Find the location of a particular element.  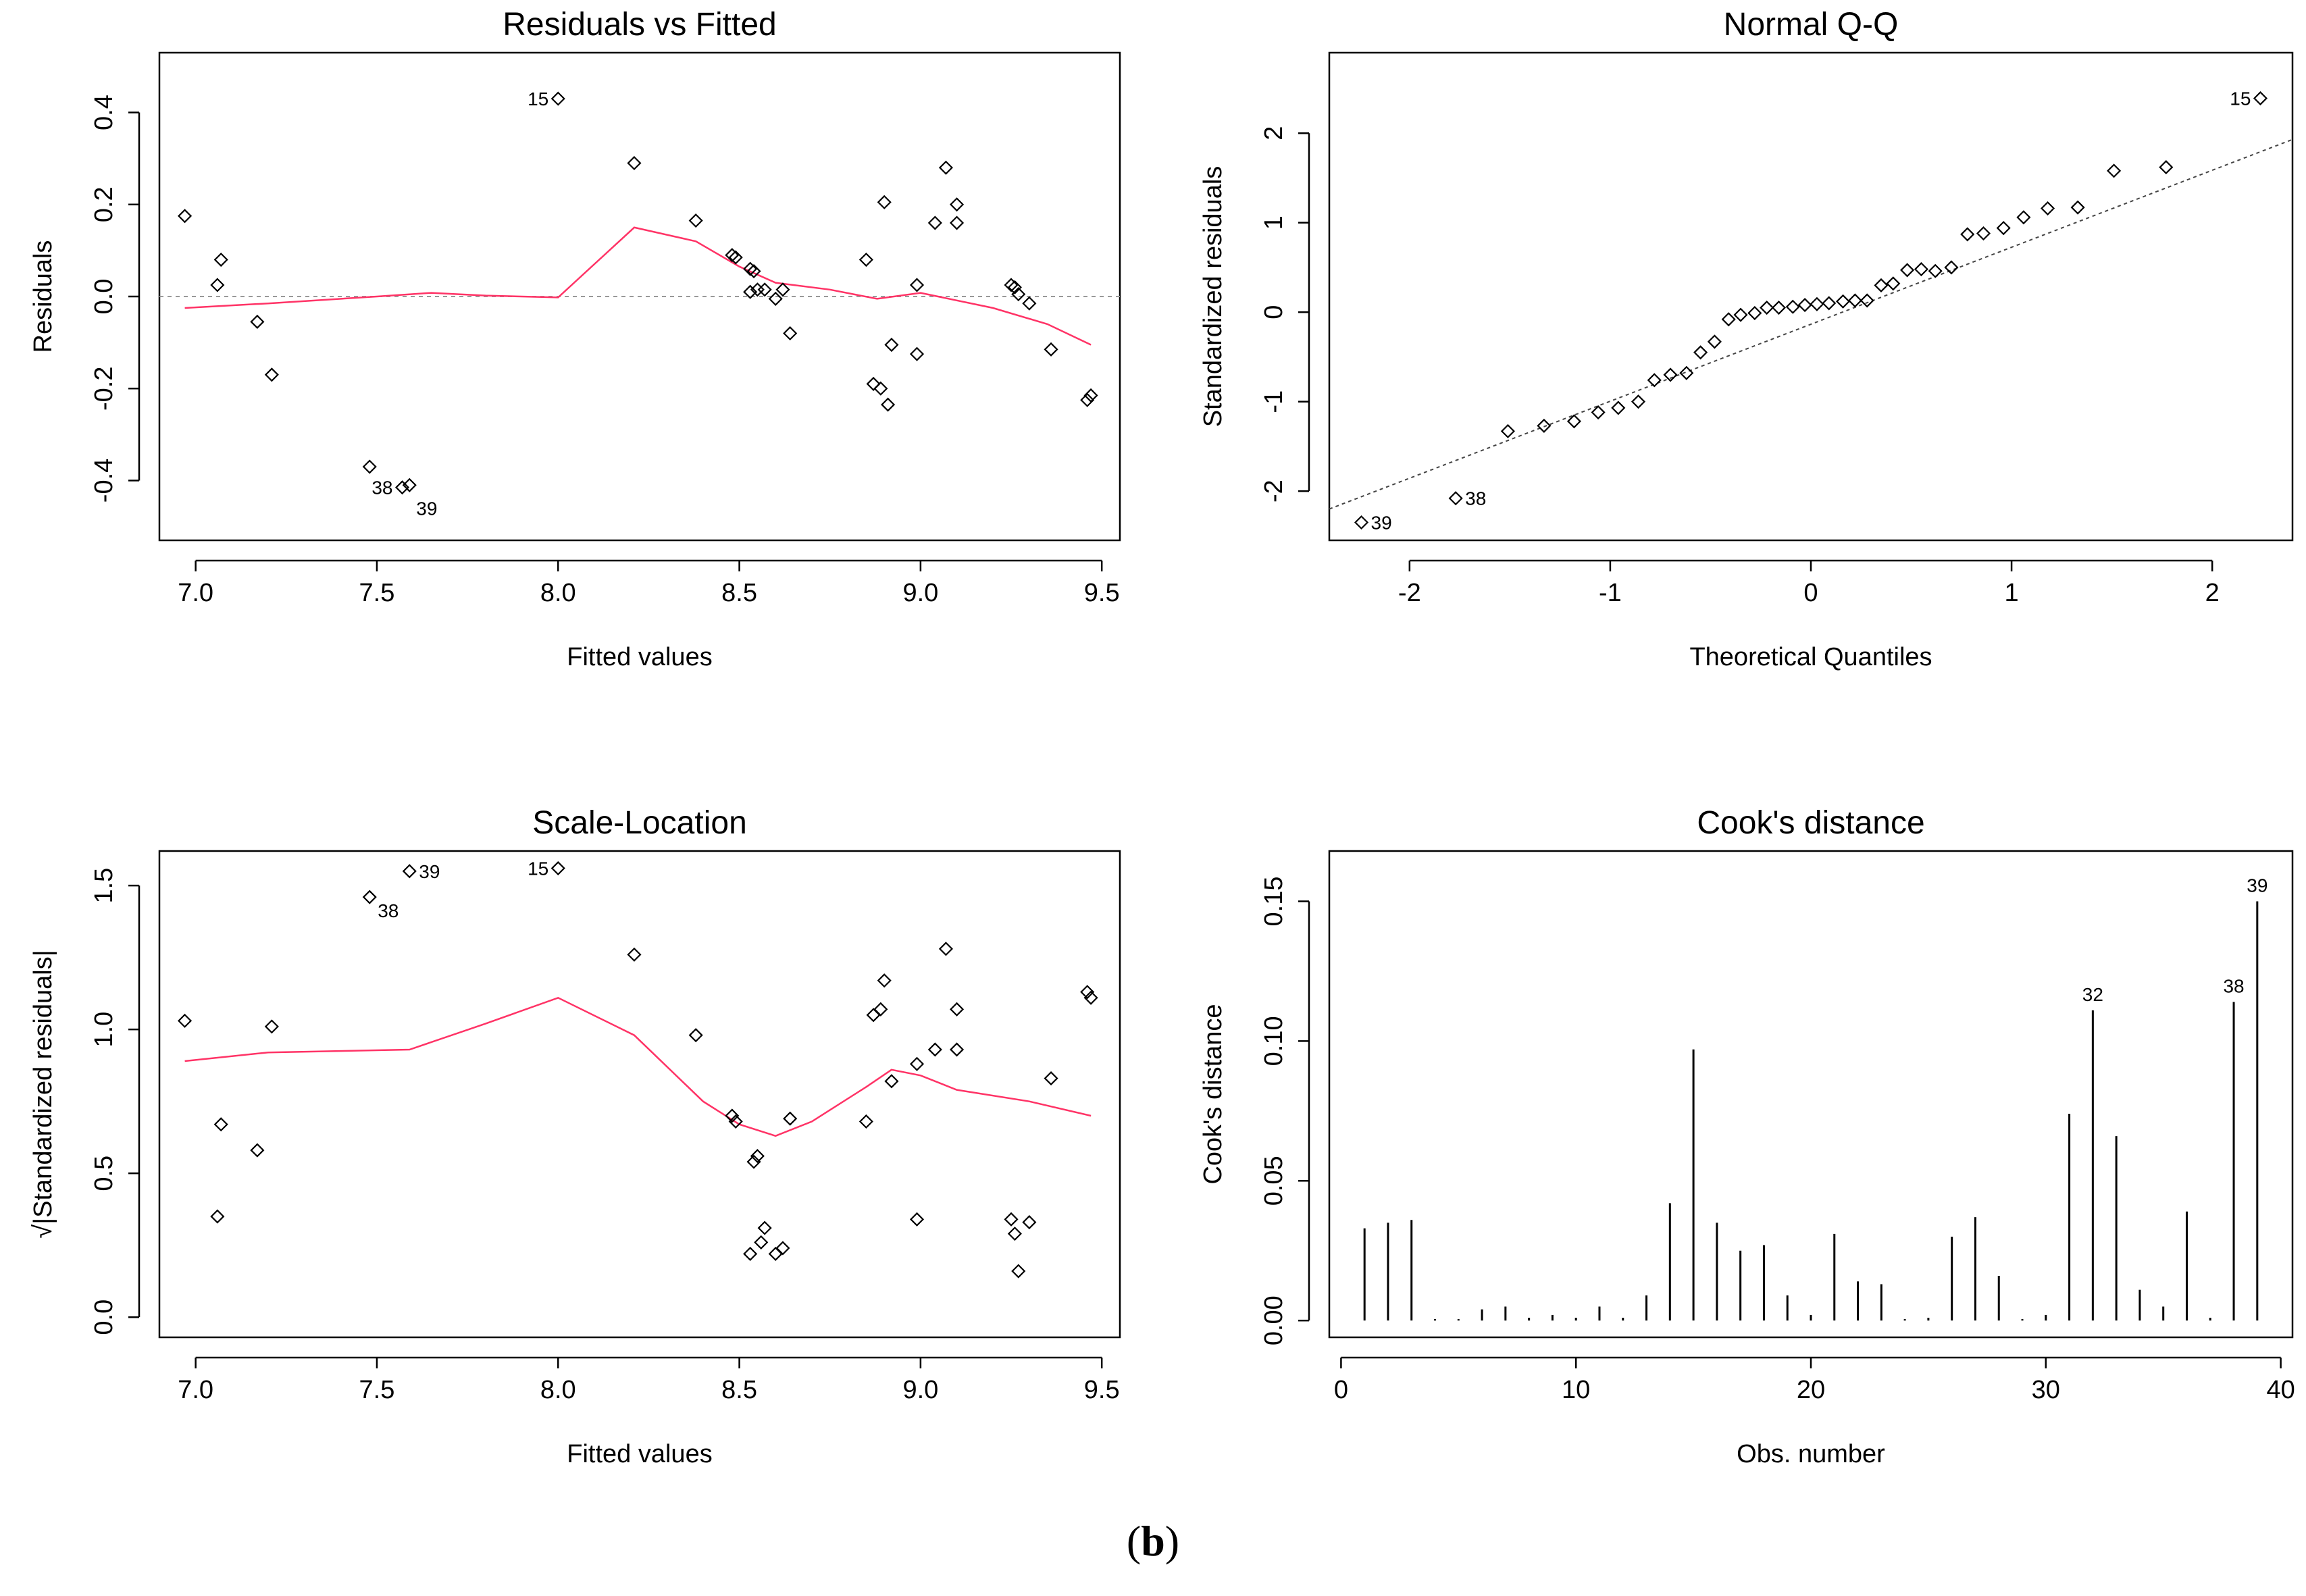

caption-close-paren: ) is located at coordinates (1172, 1541).